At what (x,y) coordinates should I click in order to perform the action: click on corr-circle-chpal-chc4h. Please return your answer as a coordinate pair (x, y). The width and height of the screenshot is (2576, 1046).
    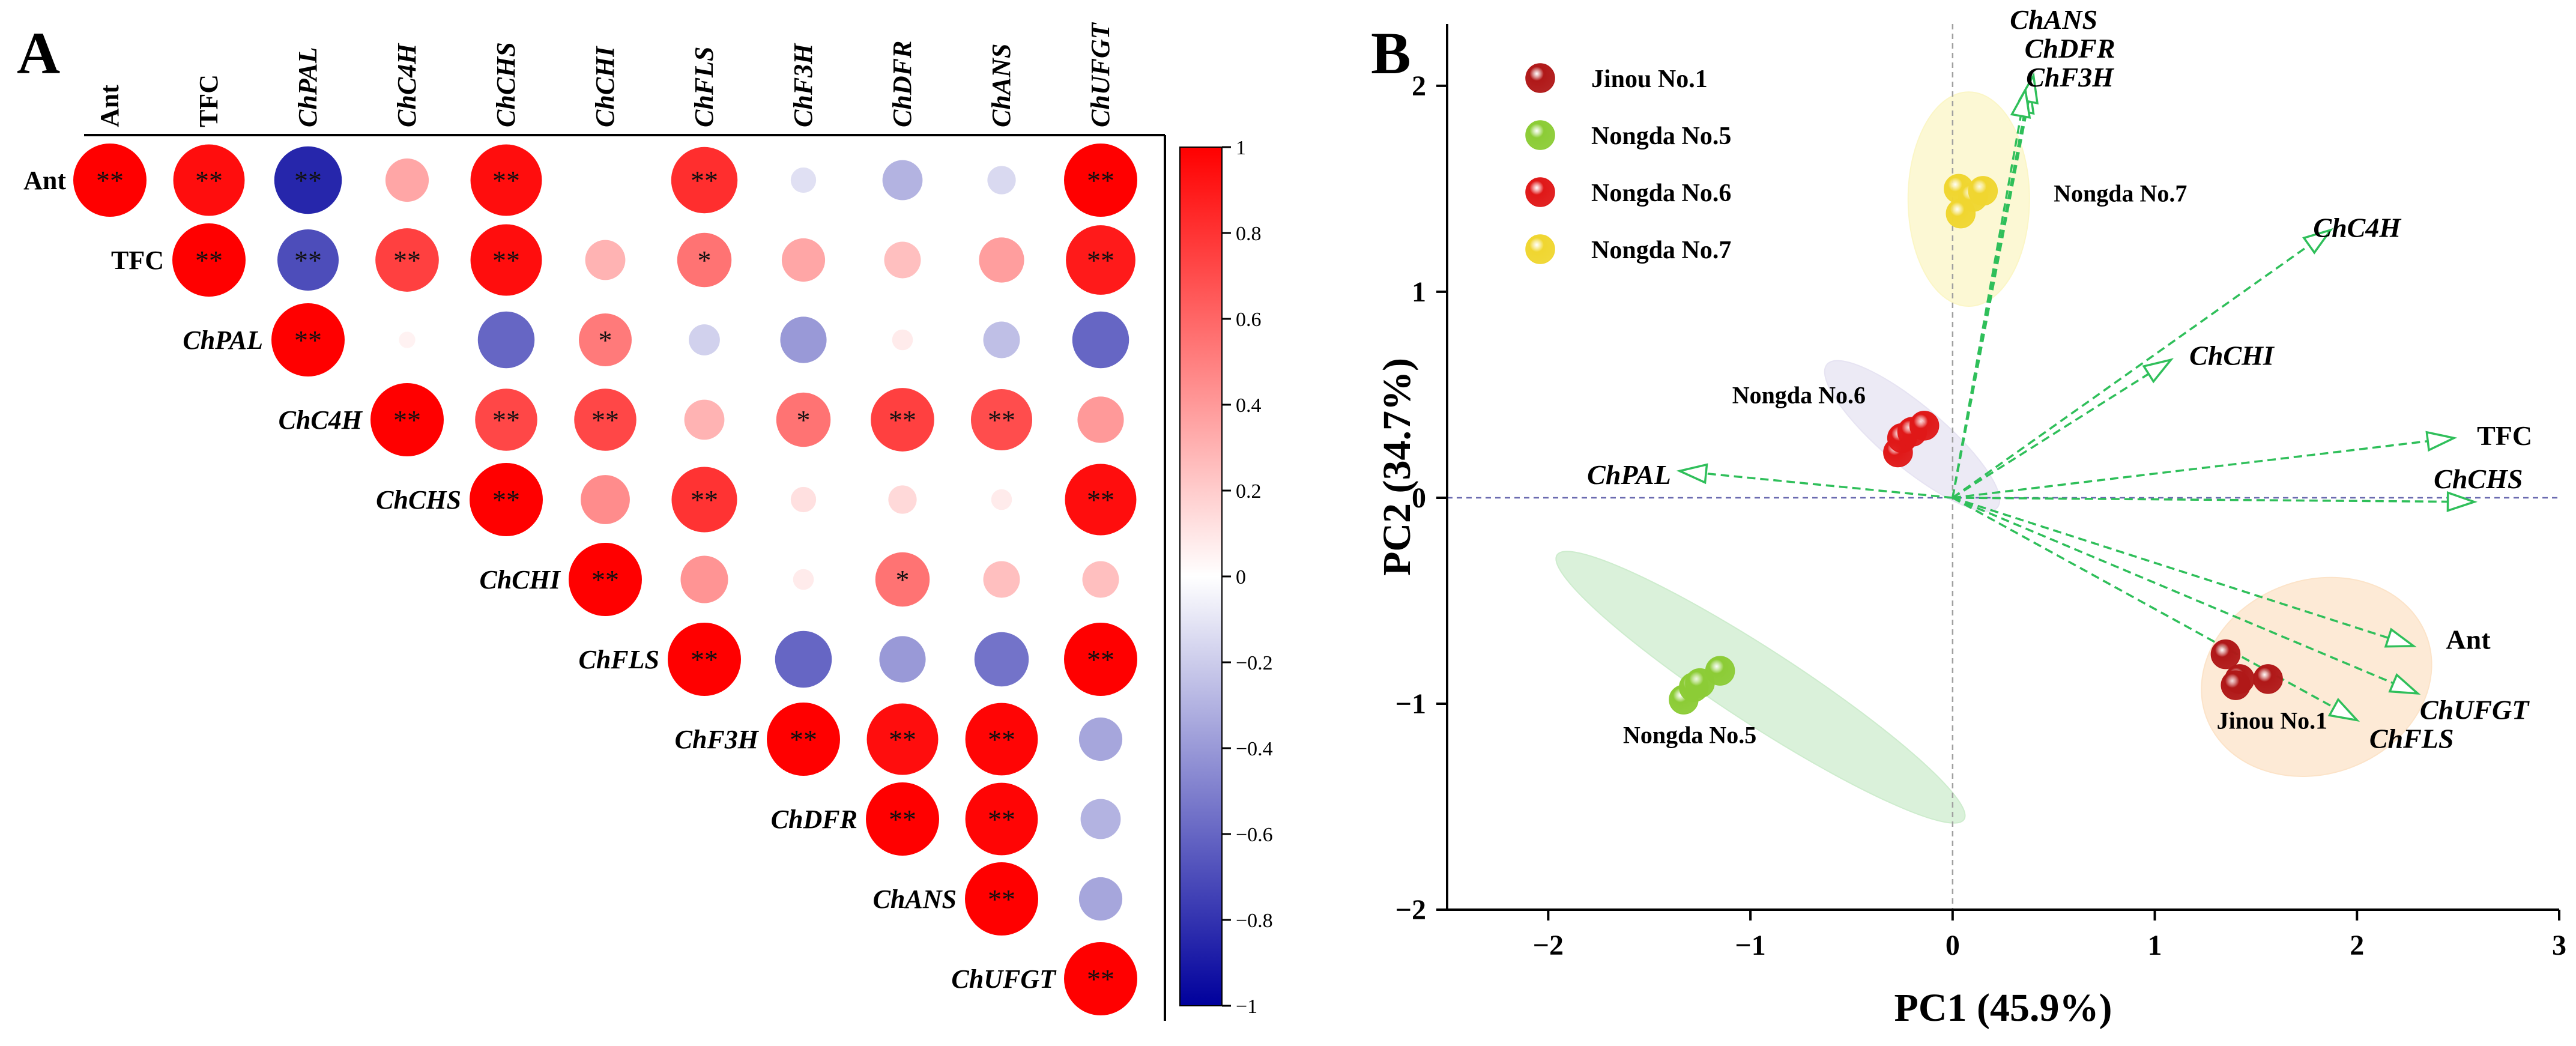
    Looking at the image, I should click on (407, 339).